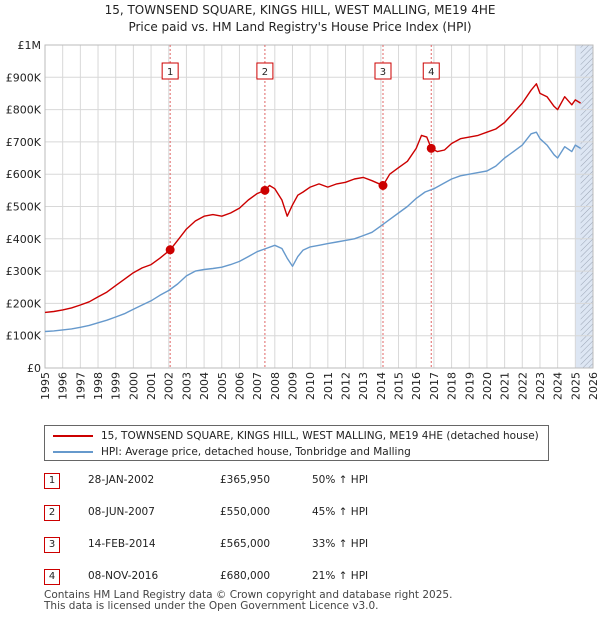  What do you see at coordinates (151, 386) in the screenshot?
I see `x-tick-label: 2001` at bounding box center [151, 386].